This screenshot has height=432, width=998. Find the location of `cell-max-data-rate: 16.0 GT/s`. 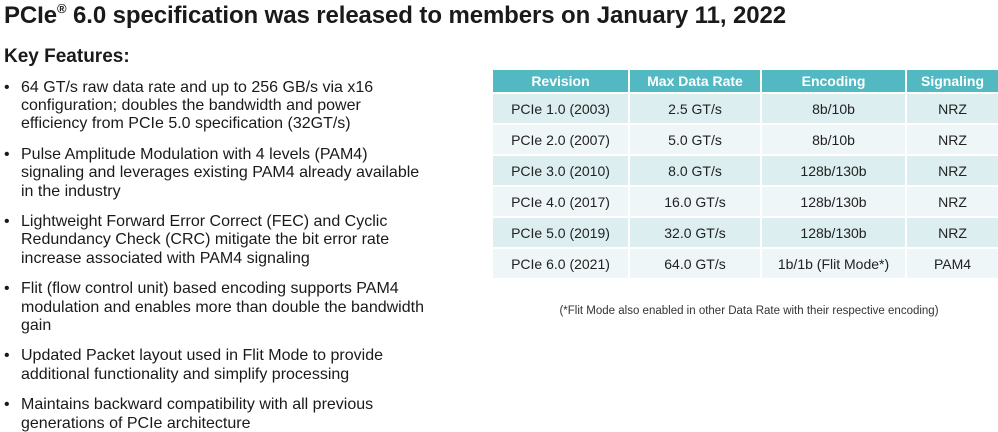

cell-max-data-rate: 16.0 GT/s is located at coordinates (695, 201).